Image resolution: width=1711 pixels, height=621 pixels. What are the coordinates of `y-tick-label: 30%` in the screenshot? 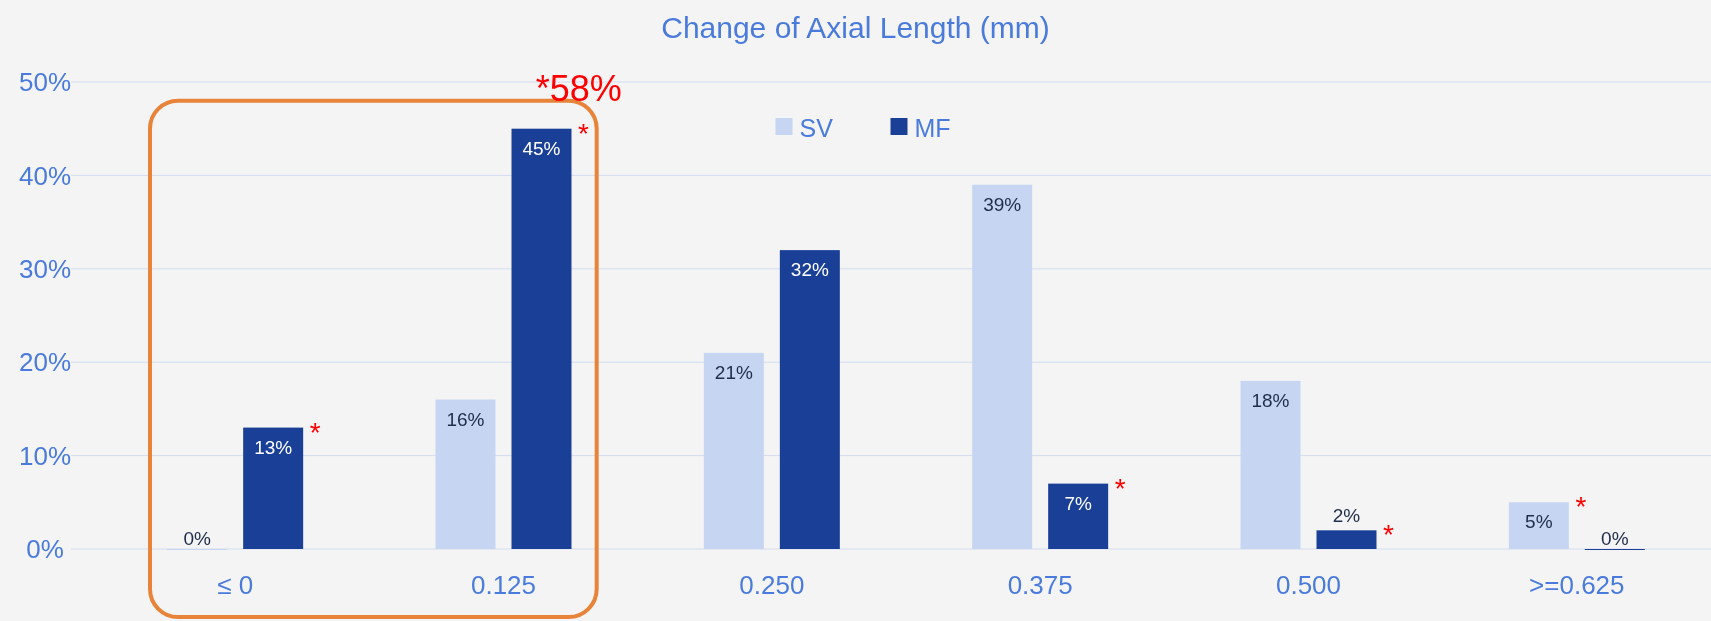 It's located at (45, 268).